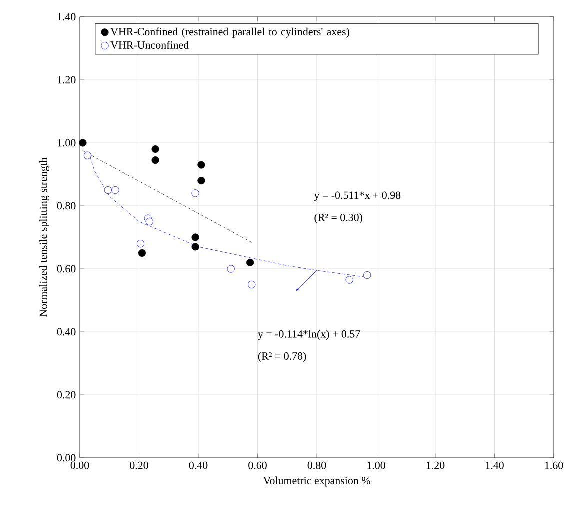 The height and width of the screenshot is (506, 572). I want to click on annotation: (R² = 0.78), so click(282, 357).